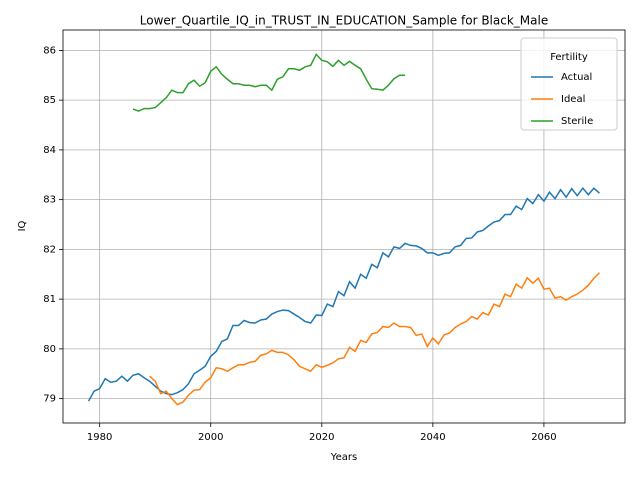  What do you see at coordinates (49, 50) in the screenshot?
I see `y-tick-label: 86` at bounding box center [49, 50].